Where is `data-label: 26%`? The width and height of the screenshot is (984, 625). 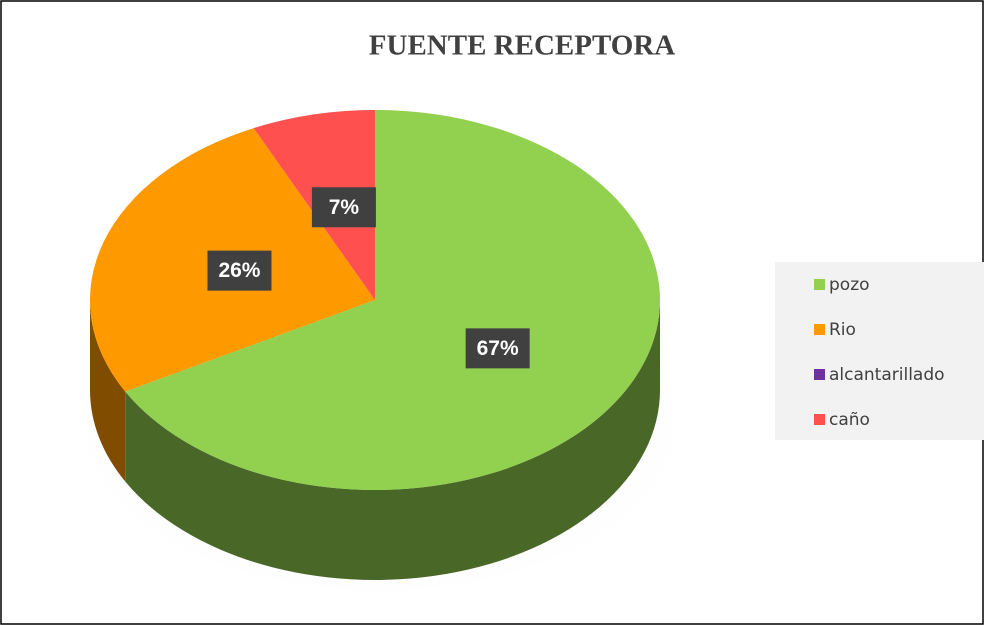 data-label: 26% is located at coordinates (239, 270).